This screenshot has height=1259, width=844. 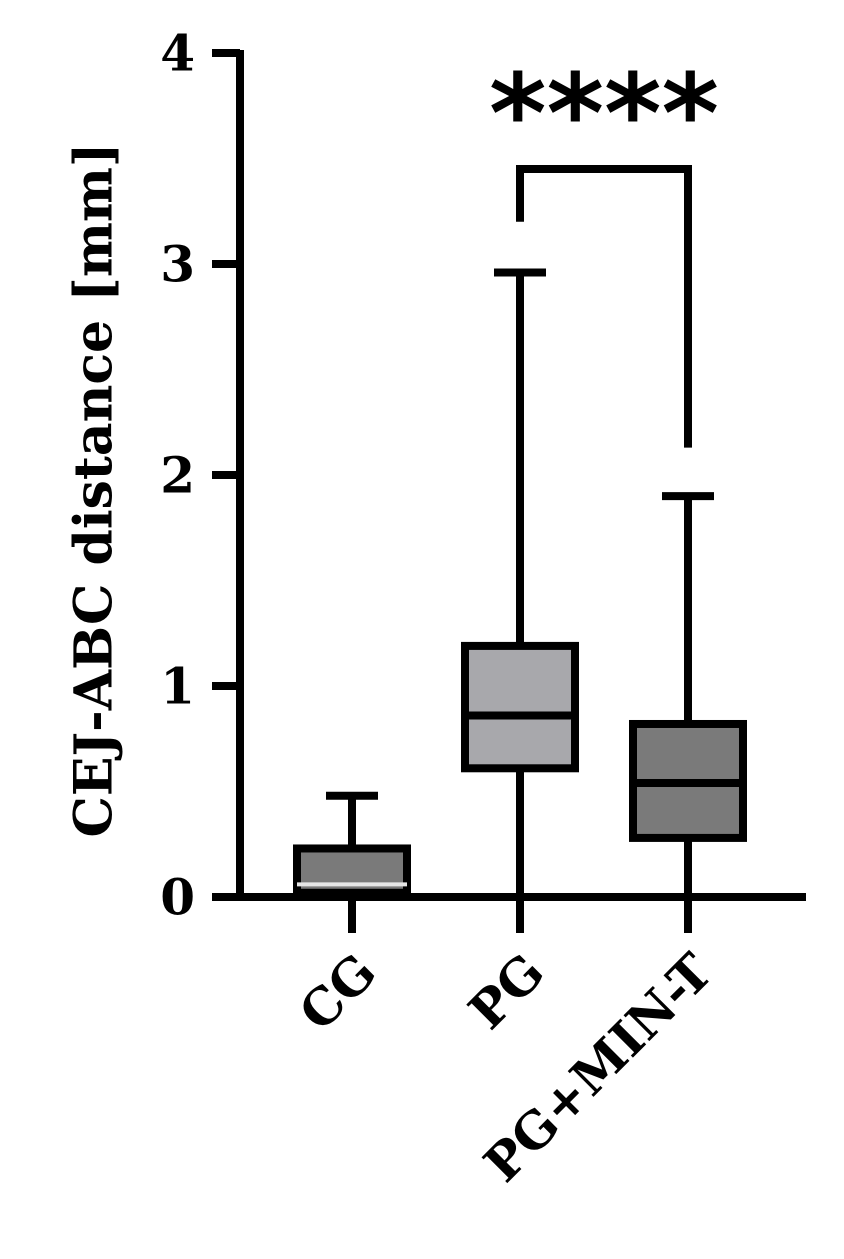 I want to click on significance-bracket, so click(x=604, y=306).